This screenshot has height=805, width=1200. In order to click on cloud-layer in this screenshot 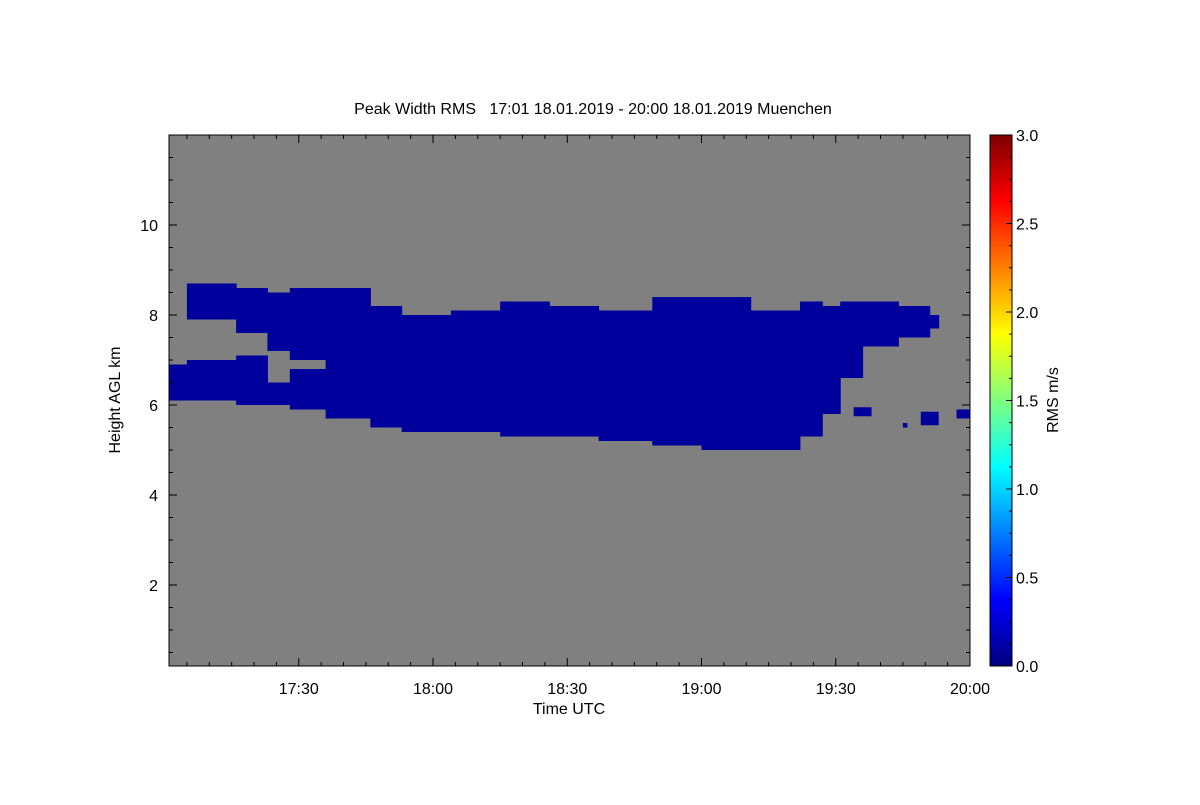, I will do `click(569, 366)`.